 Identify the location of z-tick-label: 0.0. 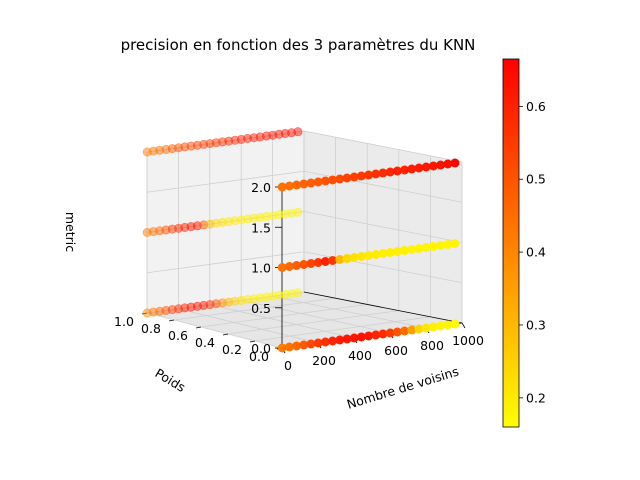
(261, 348).